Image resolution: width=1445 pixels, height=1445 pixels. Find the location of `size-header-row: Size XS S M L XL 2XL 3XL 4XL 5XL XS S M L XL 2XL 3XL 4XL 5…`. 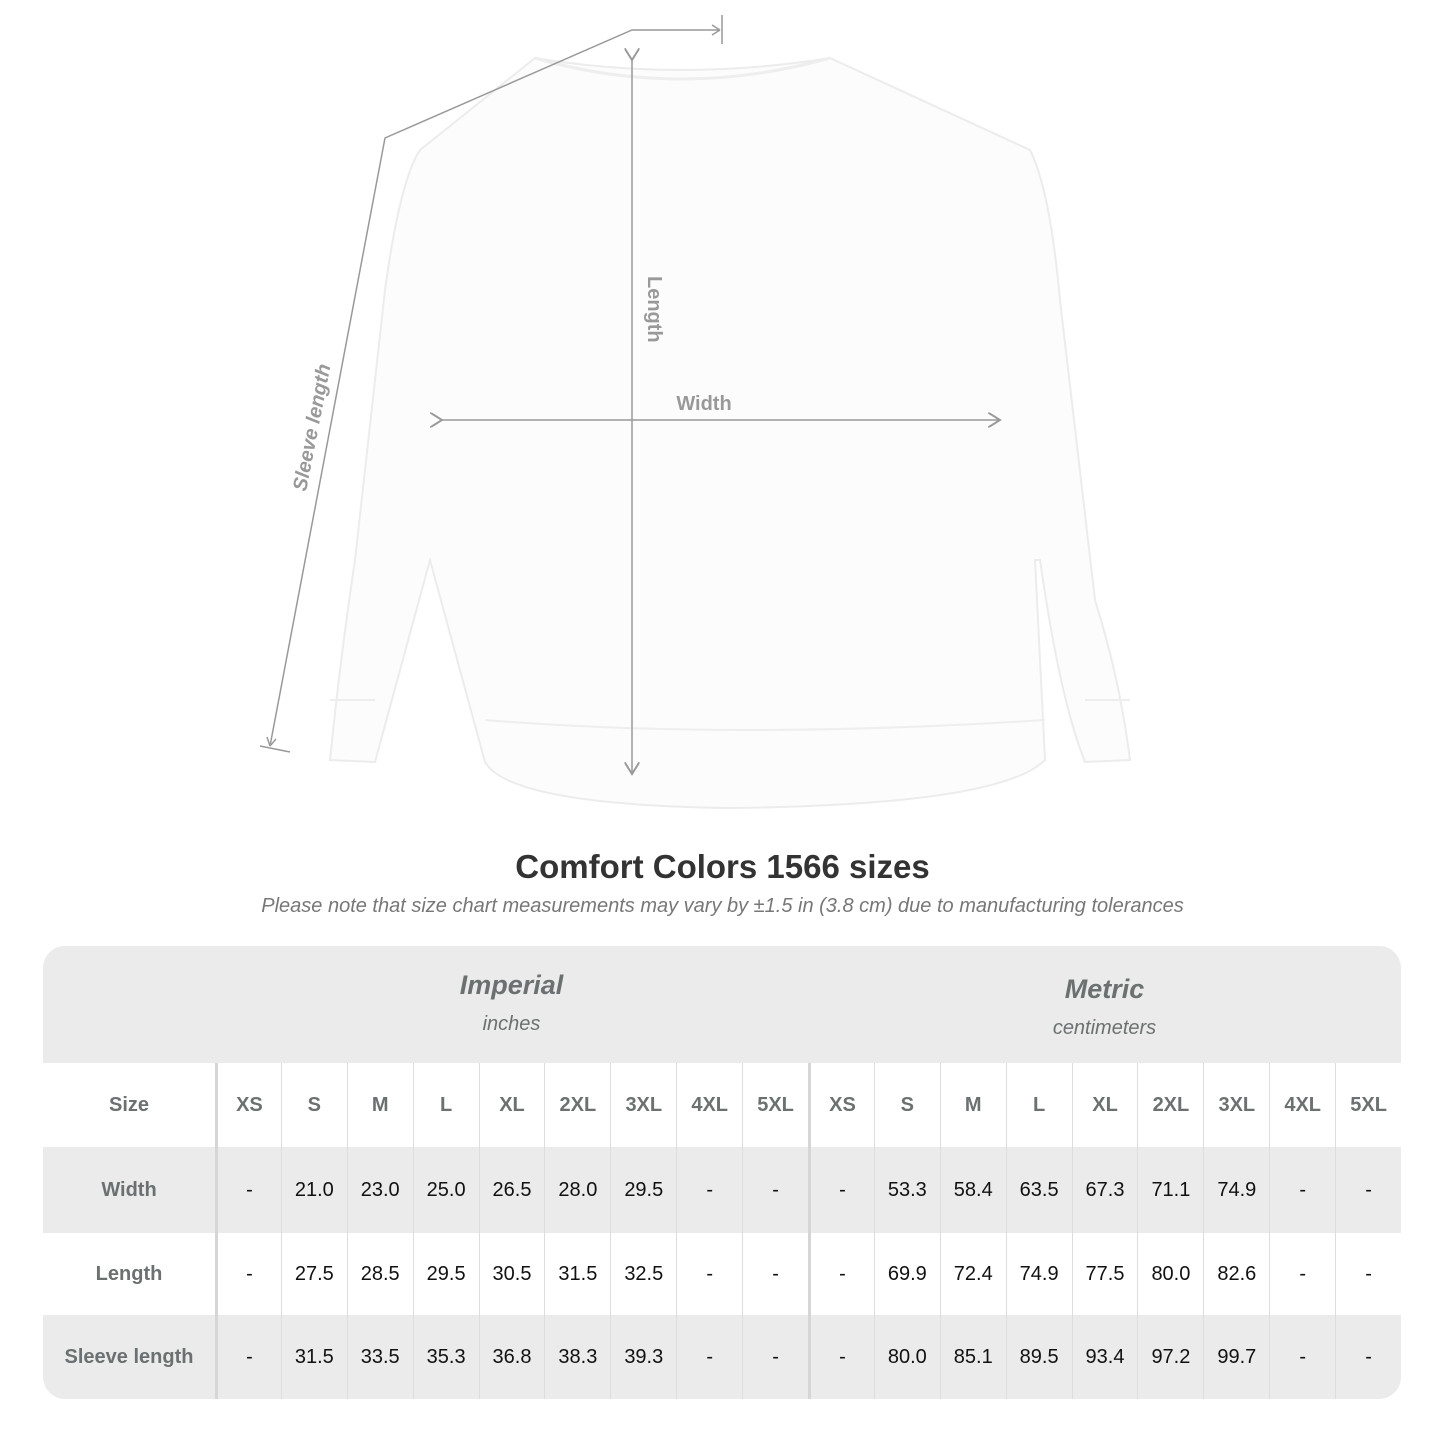

size-header-row: Size XS S M L XL 2XL 3XL 4XL 5XL XS S M L XL 2XL 3XL 4XL 5… is located at coordinates (722, 1105).